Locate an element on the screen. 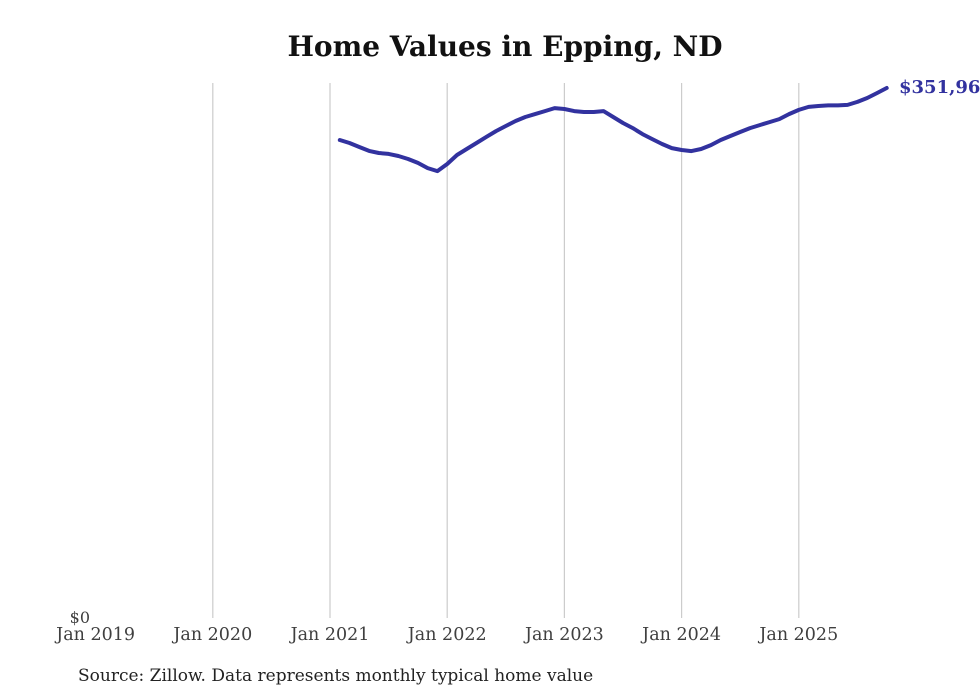 The height and width of the screenshot is (699, 980). x-tick-label: Jan 2022 is located at coordinates (447, 635).